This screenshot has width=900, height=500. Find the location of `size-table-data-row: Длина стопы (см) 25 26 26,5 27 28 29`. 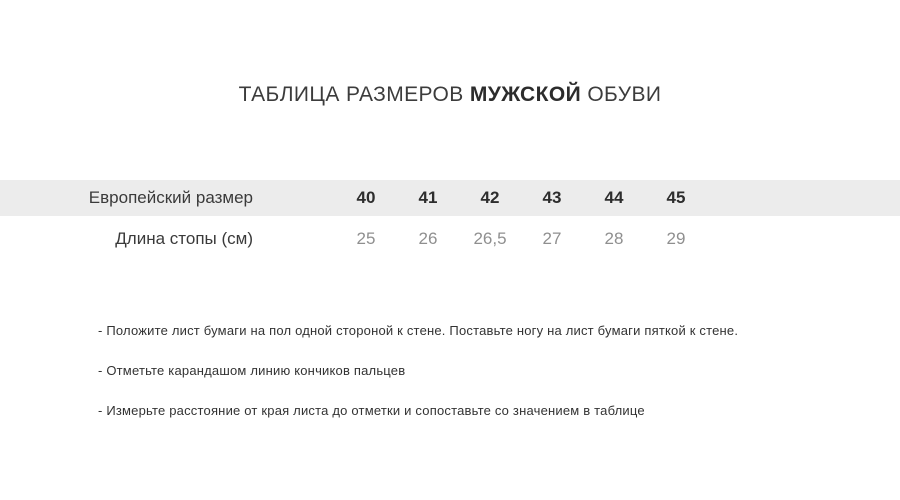

size-table-data-row: Длина стопы (см) 25 26 26,5 27 28 29 is located at coordinates (450, 239).